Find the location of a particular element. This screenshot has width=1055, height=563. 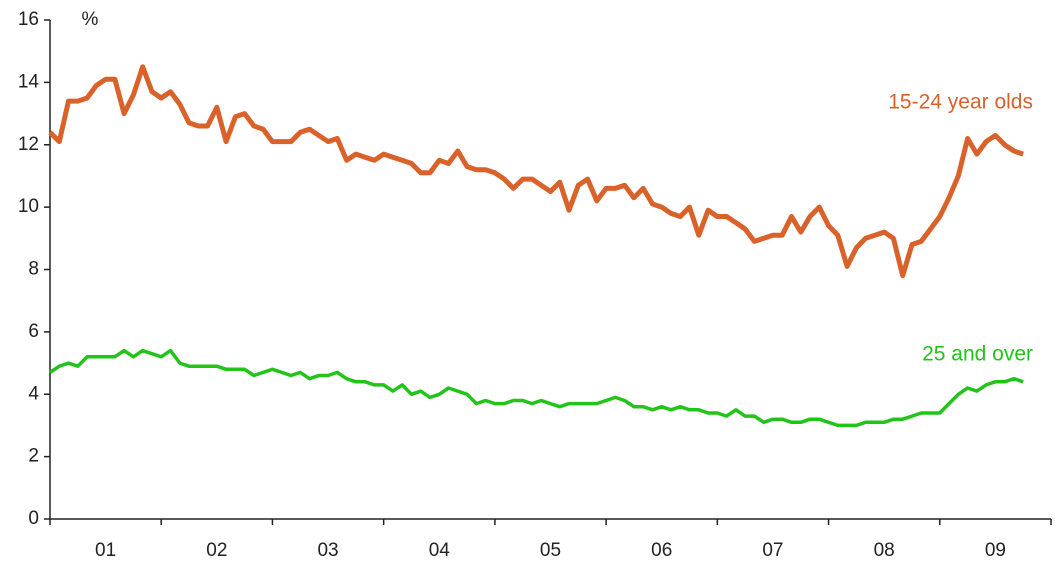

series-label: 25 and over is located at coordinates (977, 354).